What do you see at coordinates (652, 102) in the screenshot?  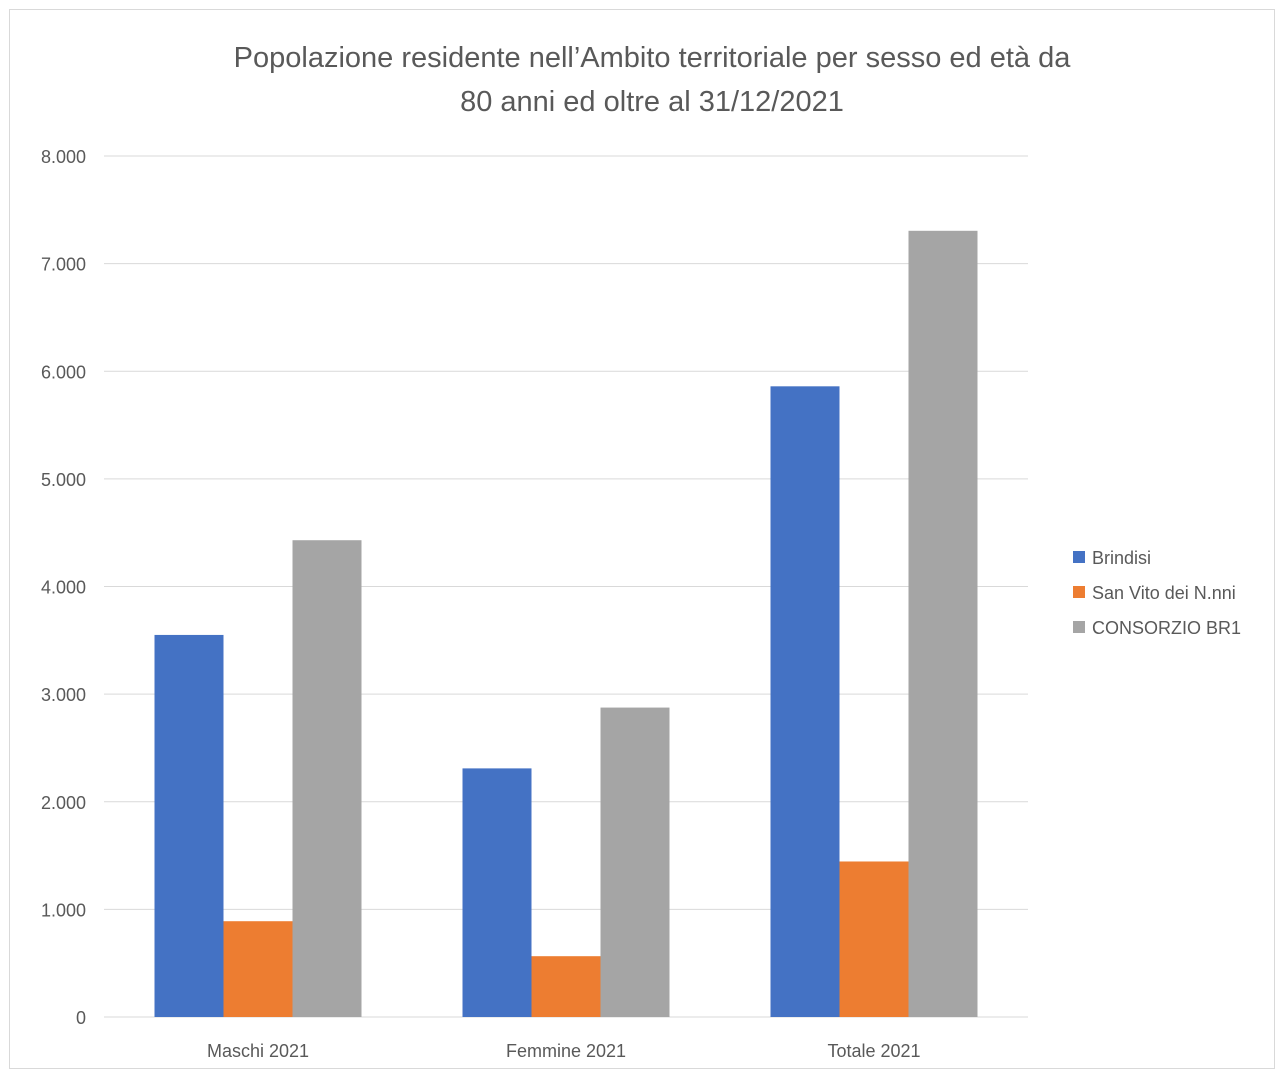 I see `chart-title-line-2: 80 anni ed oltre al 31/12/2021` at bounding box center [652, 102].